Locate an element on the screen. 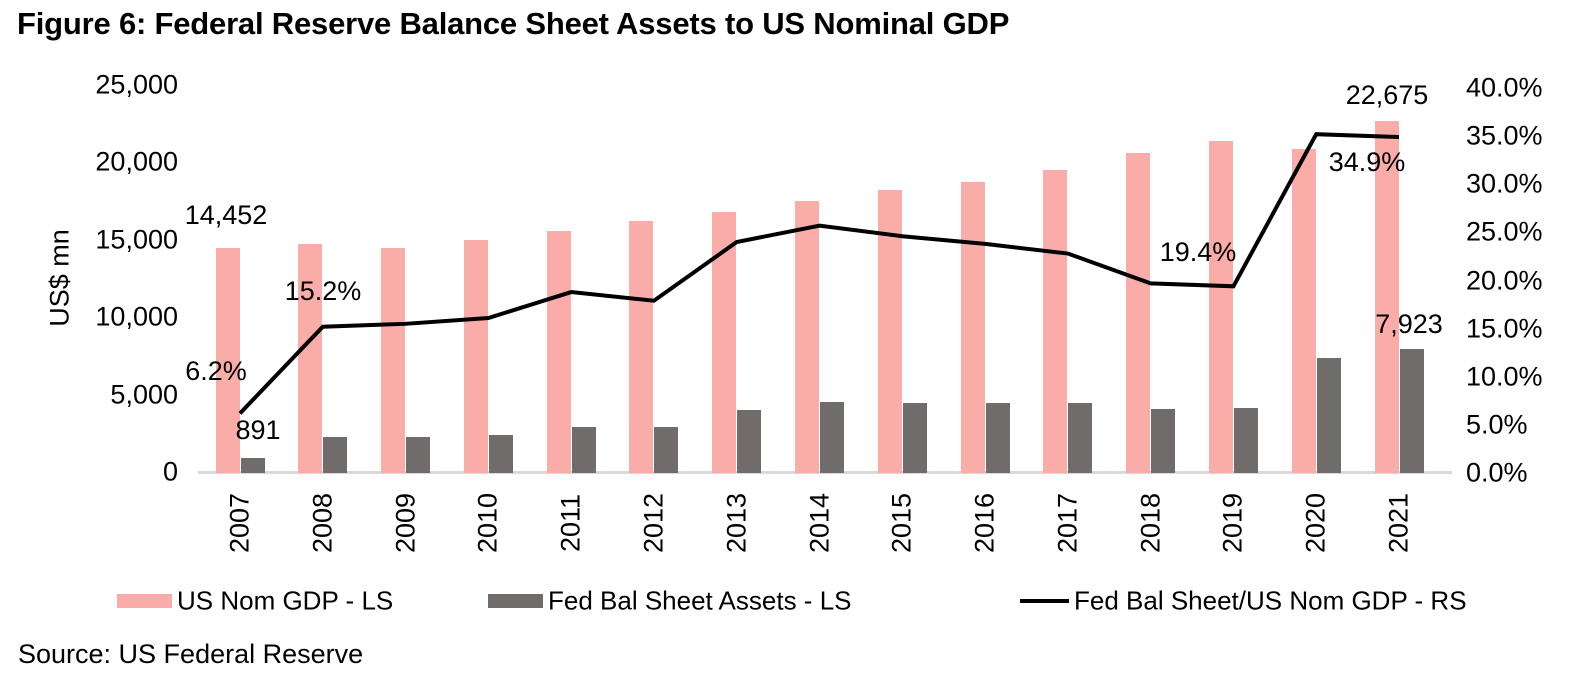 Image resolution: width=1573 pixels, height=691 pixels. annotation-891: 891 is located at coordinates (258, 430).